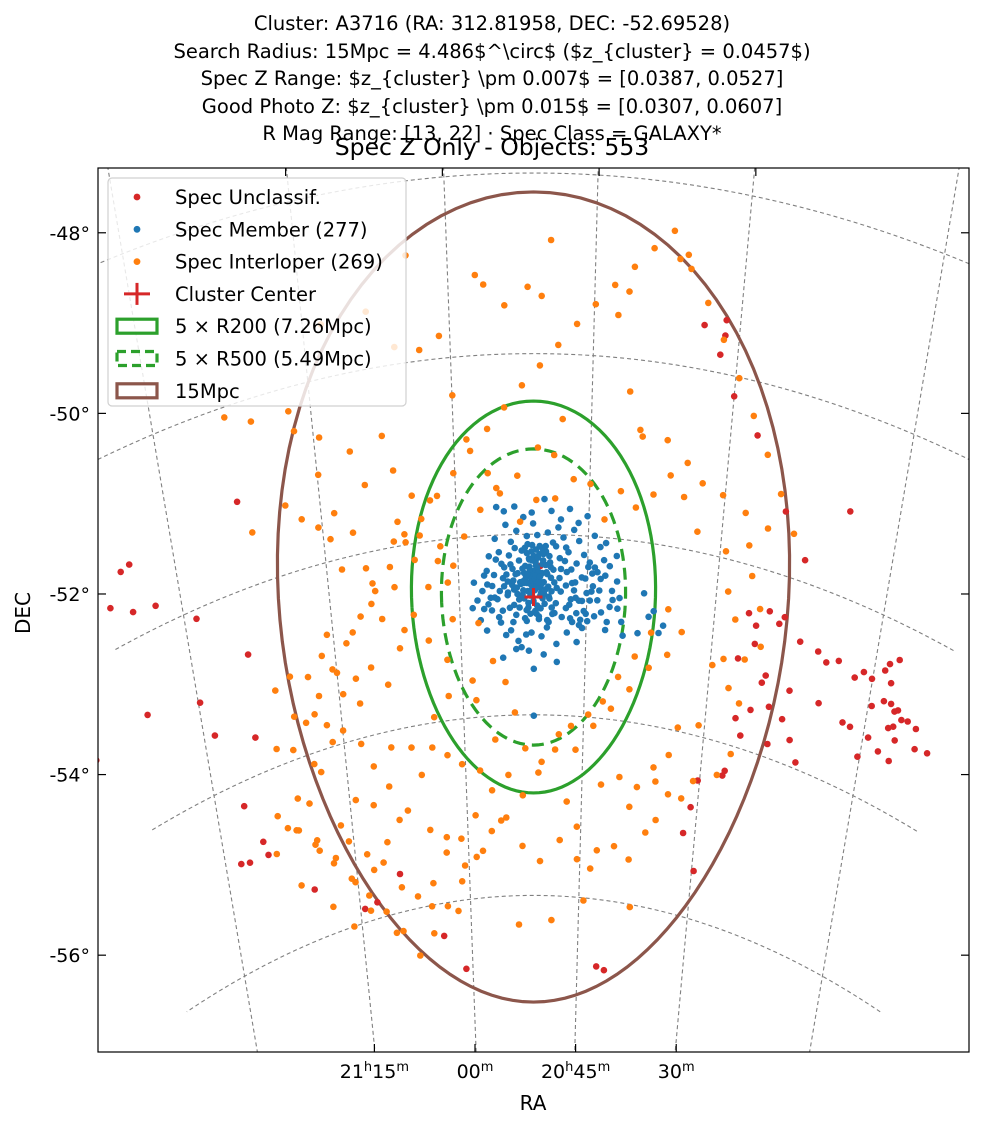 Image resolution: width=984 pixels, height=1127 pixels. I want to click on legend-dot-icon, so click(137, 261).